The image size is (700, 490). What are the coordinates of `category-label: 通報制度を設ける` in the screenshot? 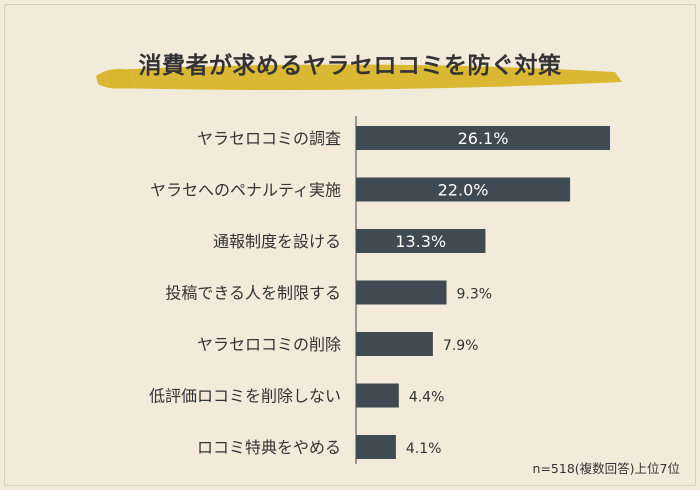 It's located at (277, 241).